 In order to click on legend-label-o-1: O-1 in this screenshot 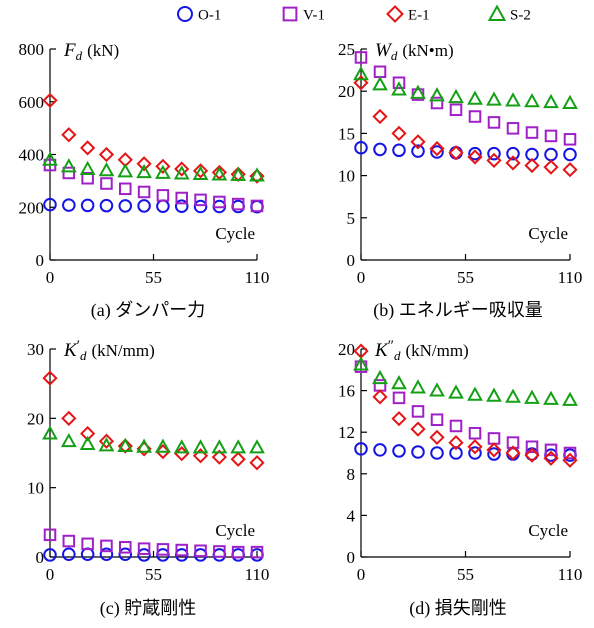, I will do `click(209, 16)`.